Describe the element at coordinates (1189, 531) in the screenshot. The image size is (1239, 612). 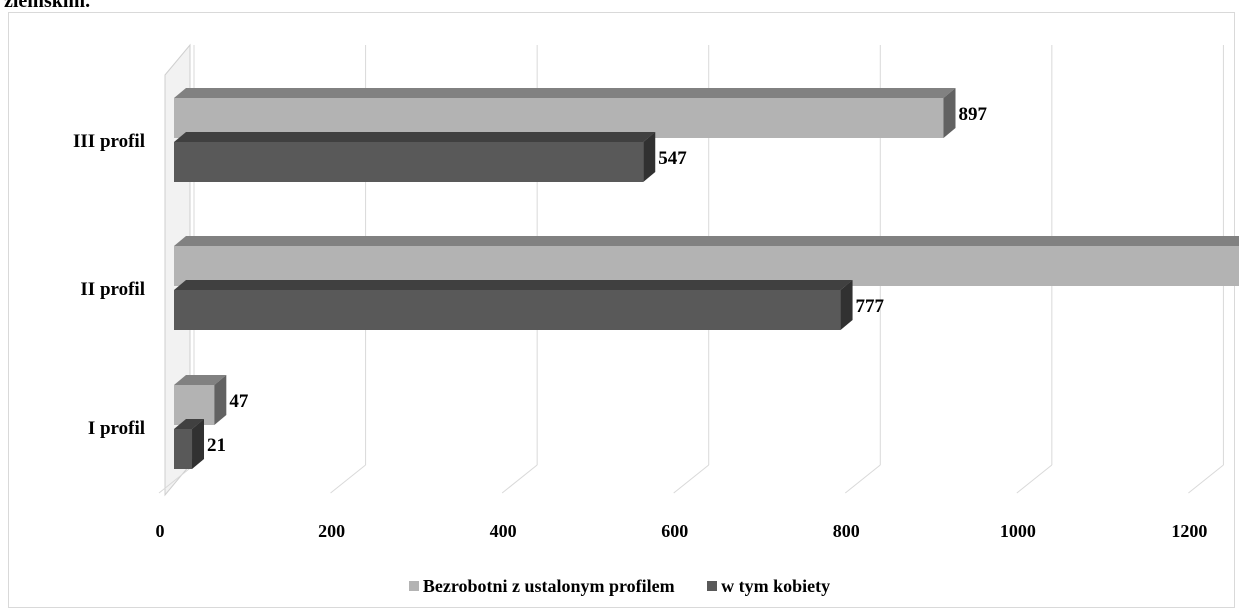
I see `x-tick-label-6: 1200` at that location.